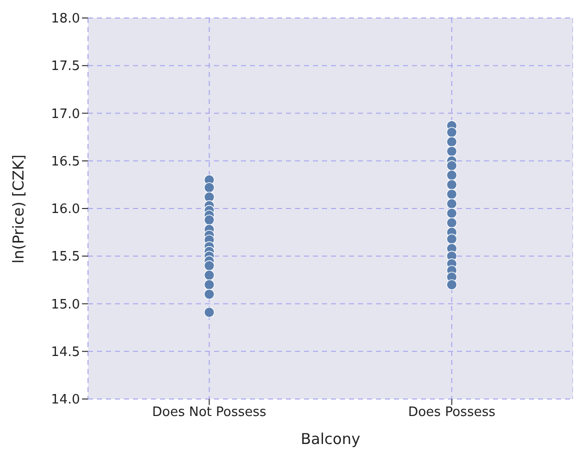 Image resolution: width=581 pixels, height=472 pixels. I want to click on y-tick-label: 16.5, so click(65, 162).